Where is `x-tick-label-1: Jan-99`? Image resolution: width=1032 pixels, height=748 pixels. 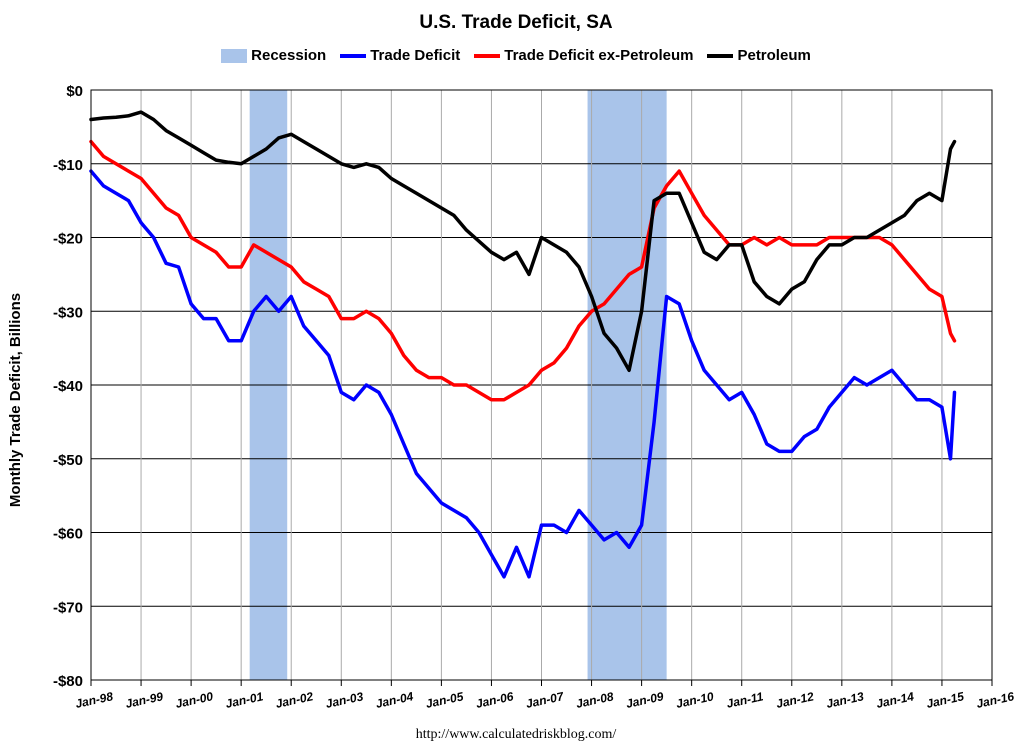 x-tick-label-1: Jan-99 is located at coordinates (144, 700).